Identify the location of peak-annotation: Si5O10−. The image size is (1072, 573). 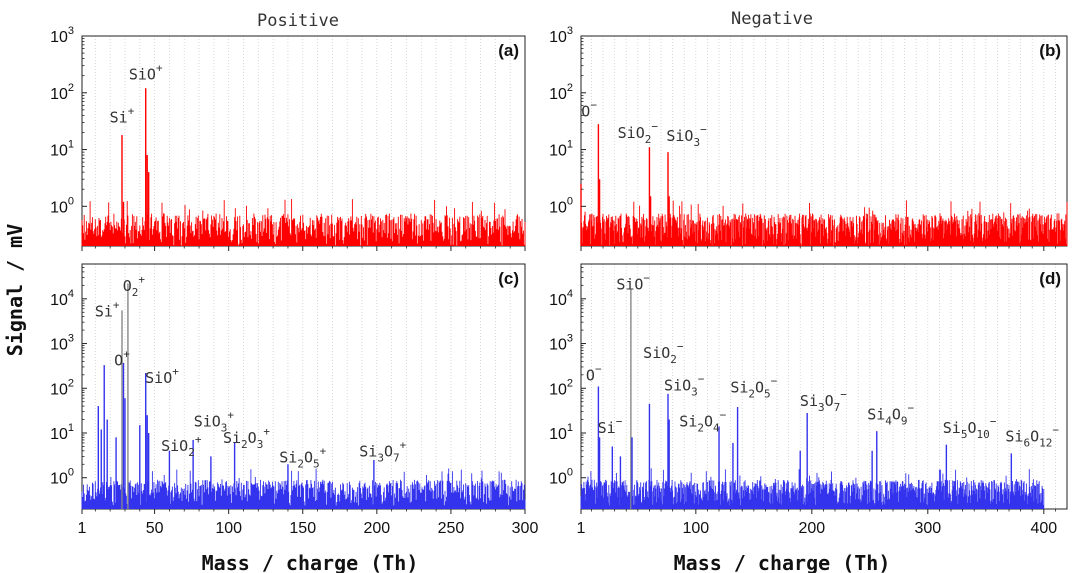
(970, 428).